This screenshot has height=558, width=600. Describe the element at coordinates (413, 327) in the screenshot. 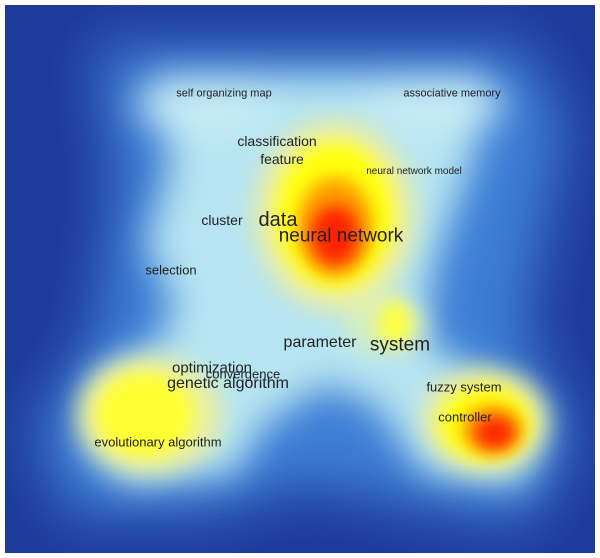

I see `density-layer-peak` at that location.